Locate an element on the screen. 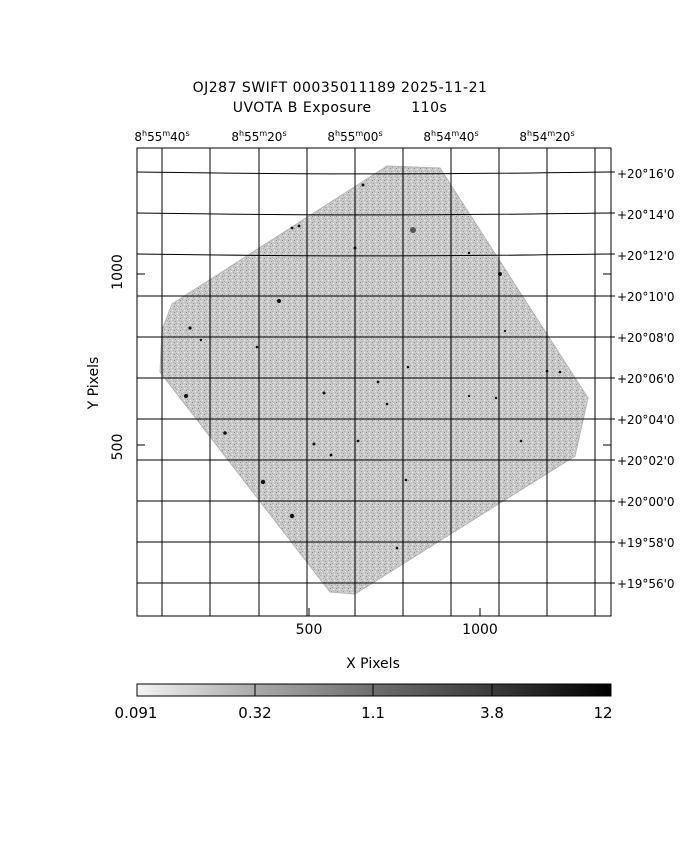 The width and height of the screenshot is (680, 850). ra-tick-label: 8h55m40s is located at coordinates (162, 136).